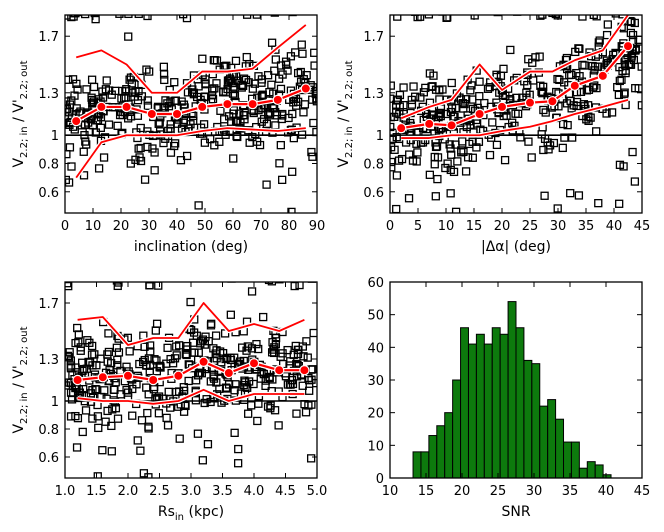  Describe the element at coordinates (515, 512) in the screenshot. I see `x-axis-label: SNR` at that location.